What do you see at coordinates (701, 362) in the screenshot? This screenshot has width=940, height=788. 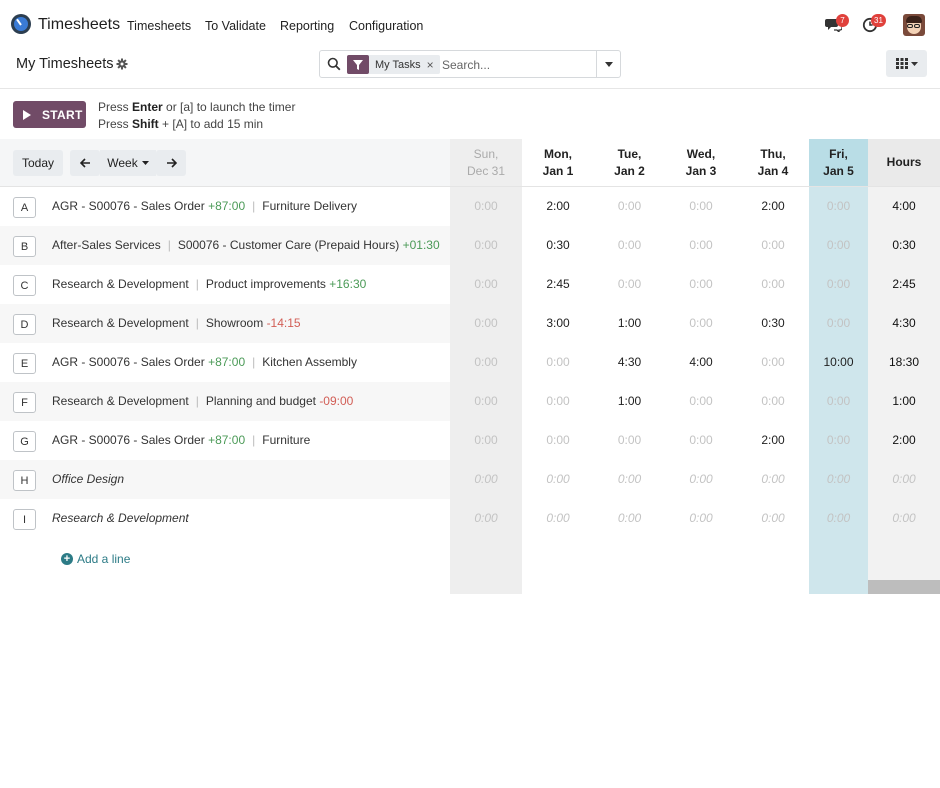 I see `hours-cell: 4:00` at bounding box center [701, 362].